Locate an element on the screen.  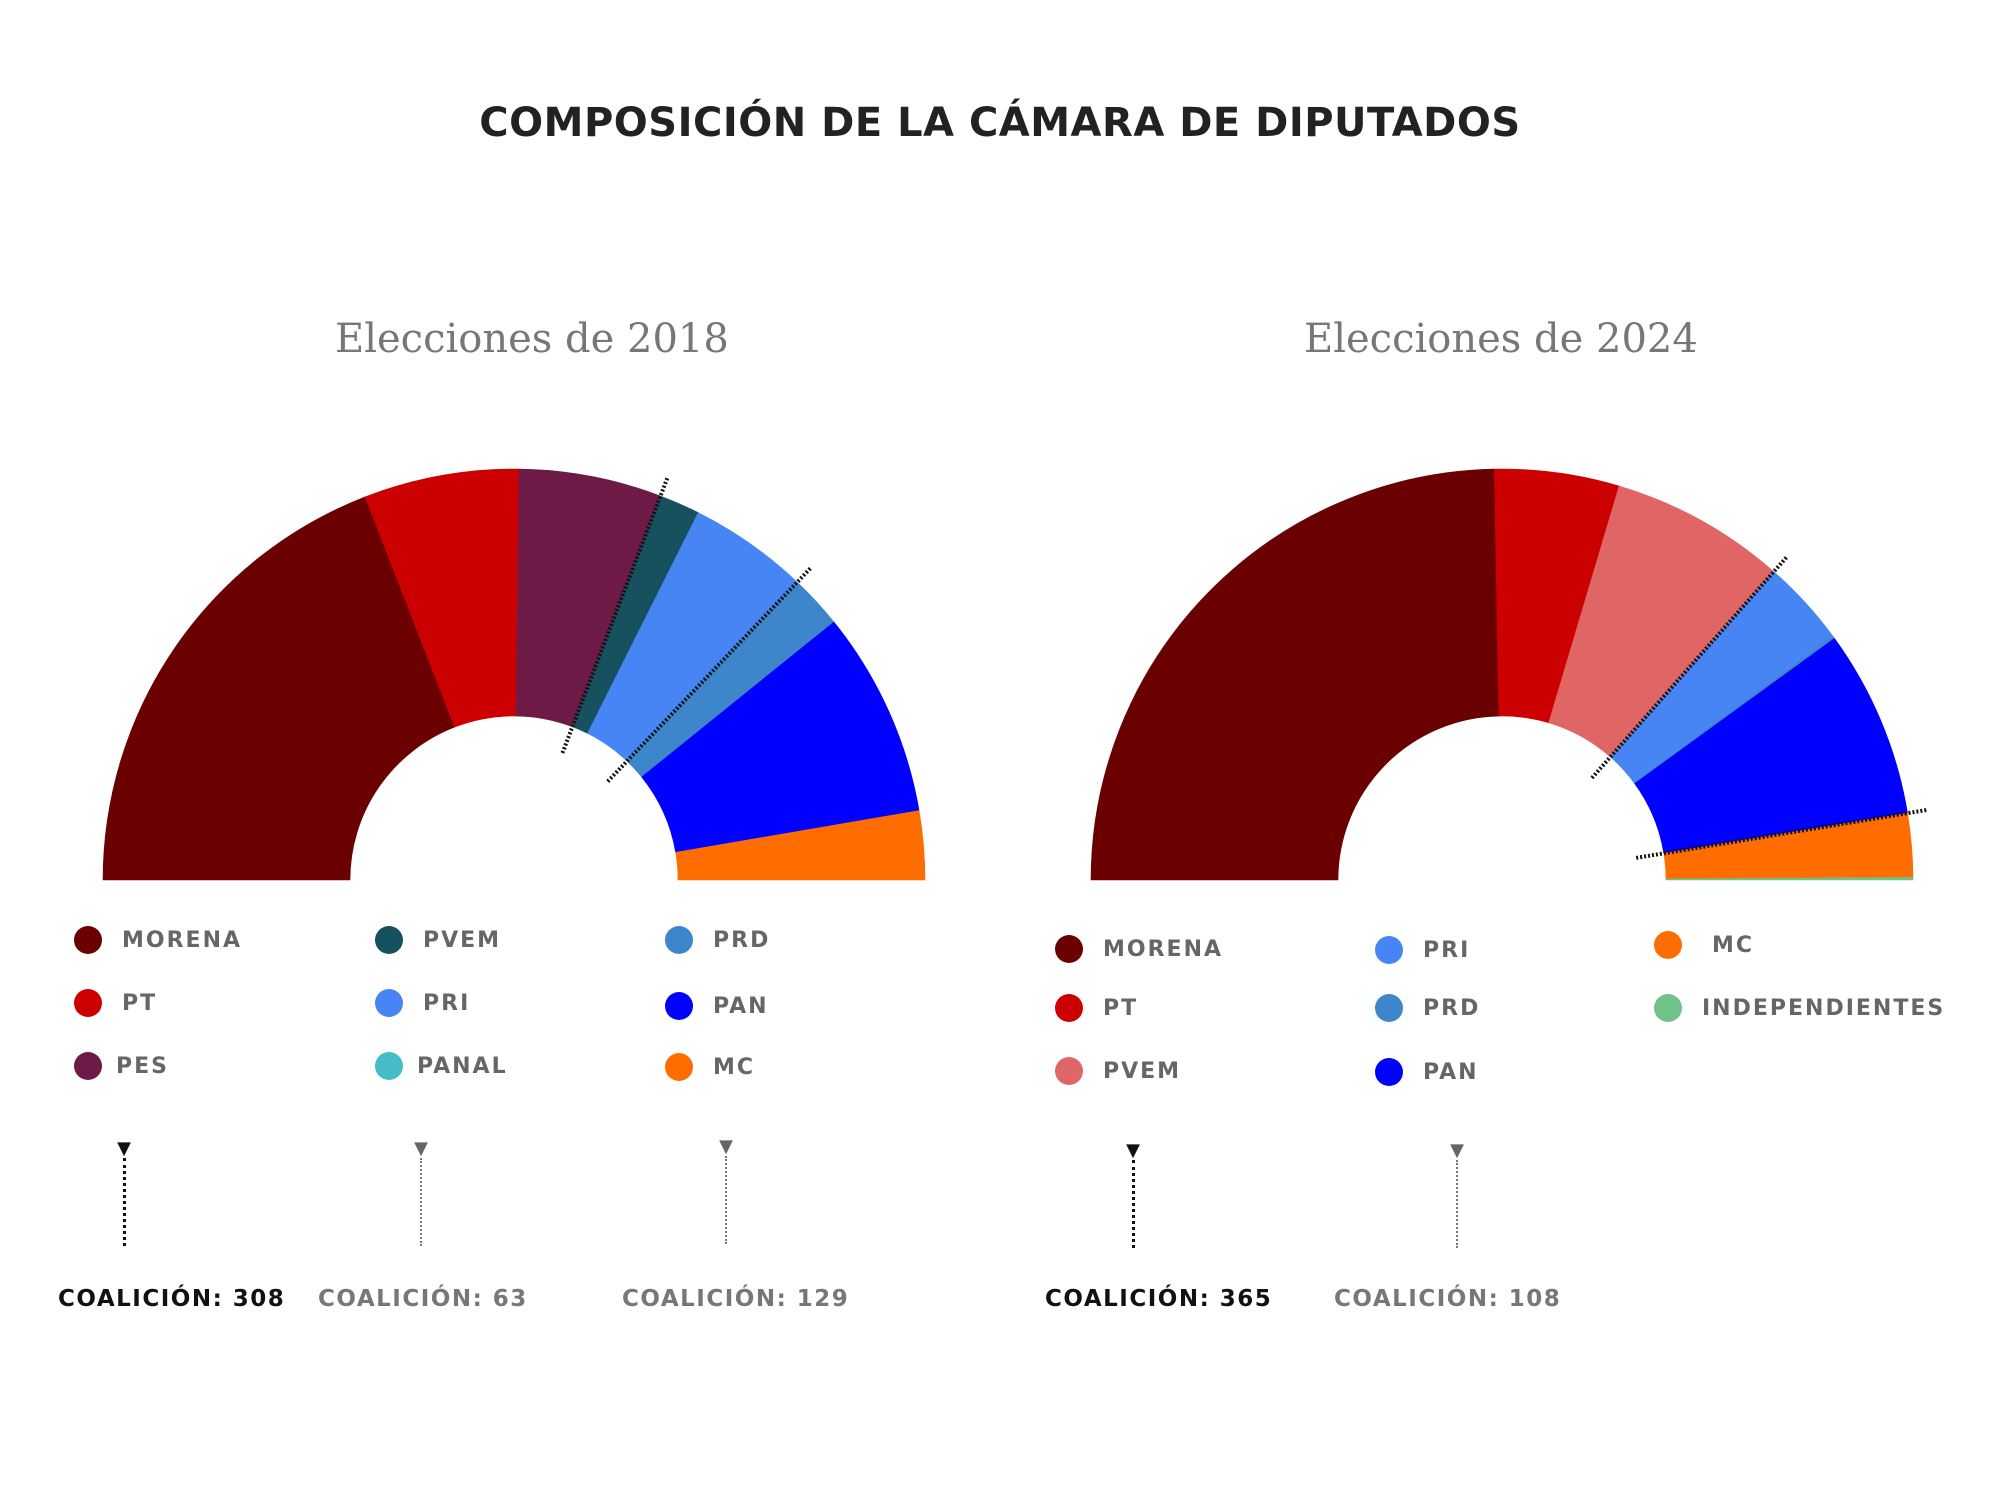
coalition-total: COALICIÓN: 63 is located at coordinates (423, 1299).